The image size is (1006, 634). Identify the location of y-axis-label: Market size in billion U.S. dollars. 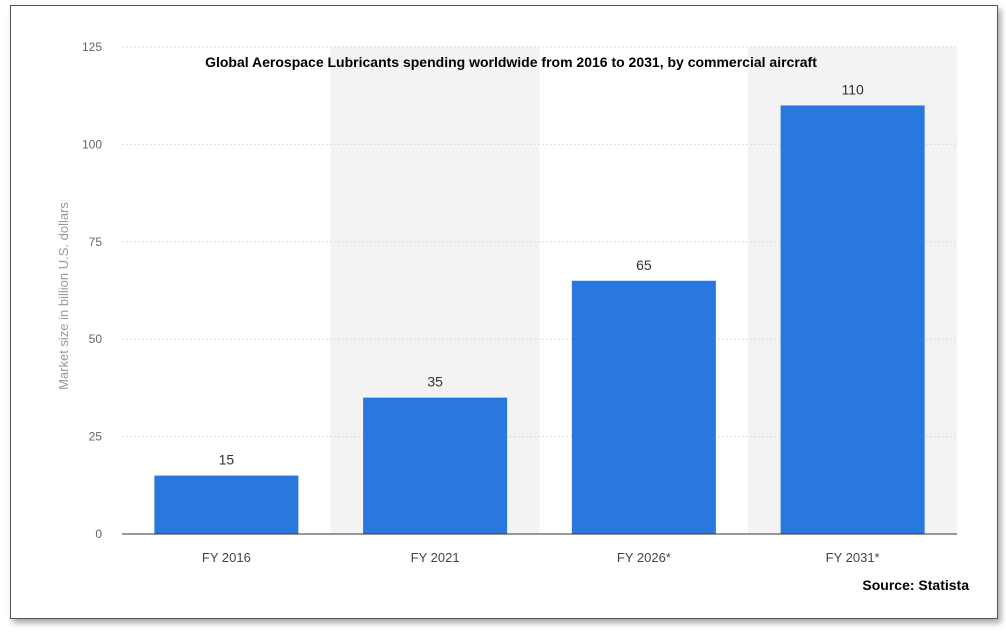
(63, 296).